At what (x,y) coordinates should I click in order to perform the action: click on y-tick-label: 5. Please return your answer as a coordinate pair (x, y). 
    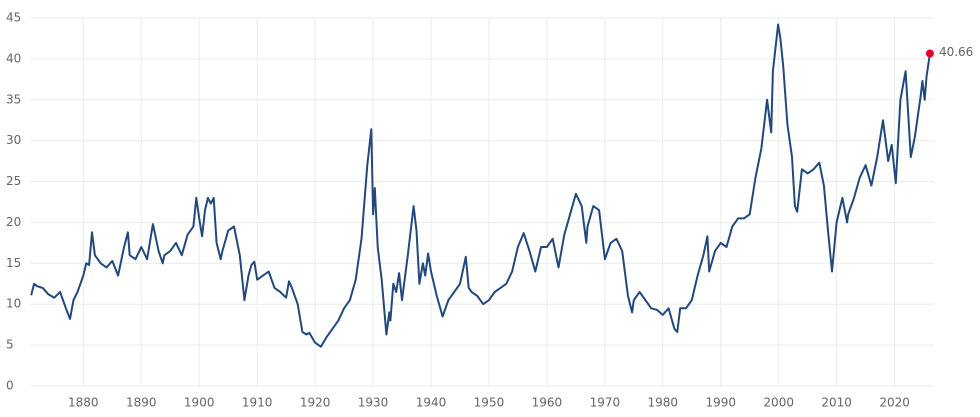
    Looking at the image, I should click on (10, 345).